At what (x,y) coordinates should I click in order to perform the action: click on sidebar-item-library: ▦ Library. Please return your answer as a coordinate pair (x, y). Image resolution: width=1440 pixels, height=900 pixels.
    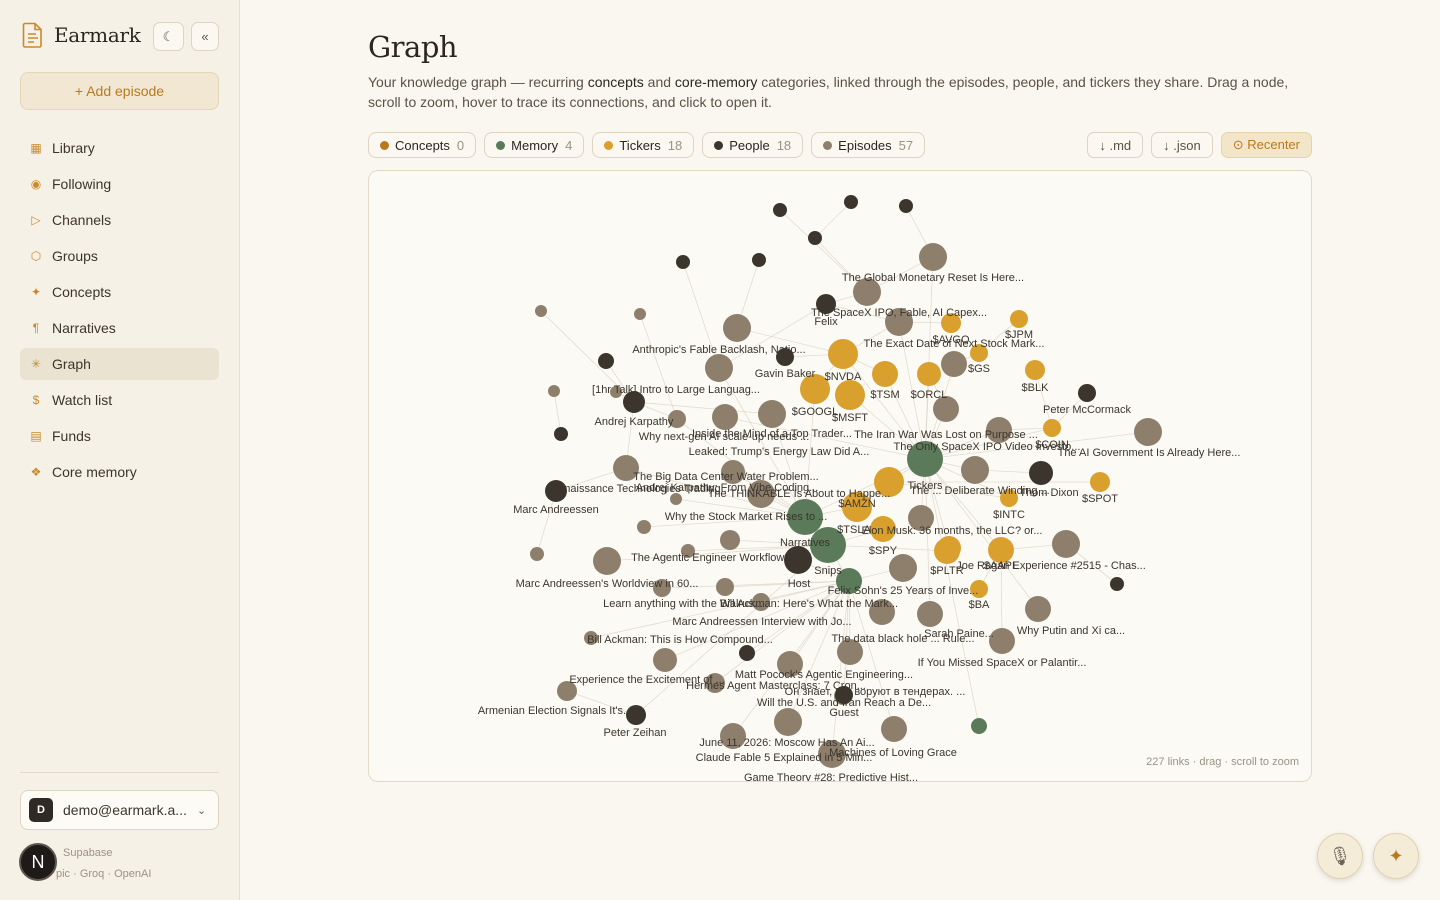
    Looking at the image, I should click on (119, 148).